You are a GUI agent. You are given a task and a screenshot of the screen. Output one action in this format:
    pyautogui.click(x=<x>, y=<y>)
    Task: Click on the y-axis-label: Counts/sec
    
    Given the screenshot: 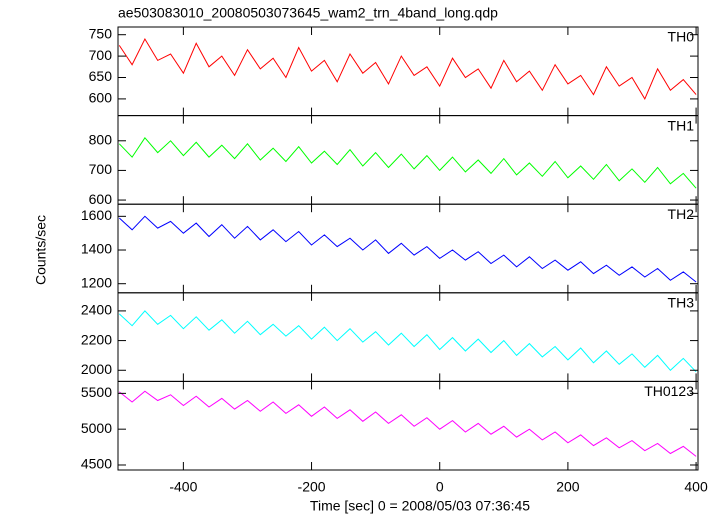 What is the action you would take?
    pyautogui.click(x=41, y=250)
    